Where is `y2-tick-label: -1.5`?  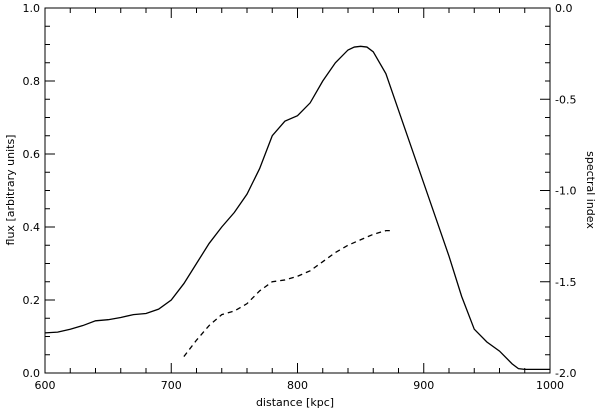 y2-tick-label: -1.5 is located at coordinates (565, 282).